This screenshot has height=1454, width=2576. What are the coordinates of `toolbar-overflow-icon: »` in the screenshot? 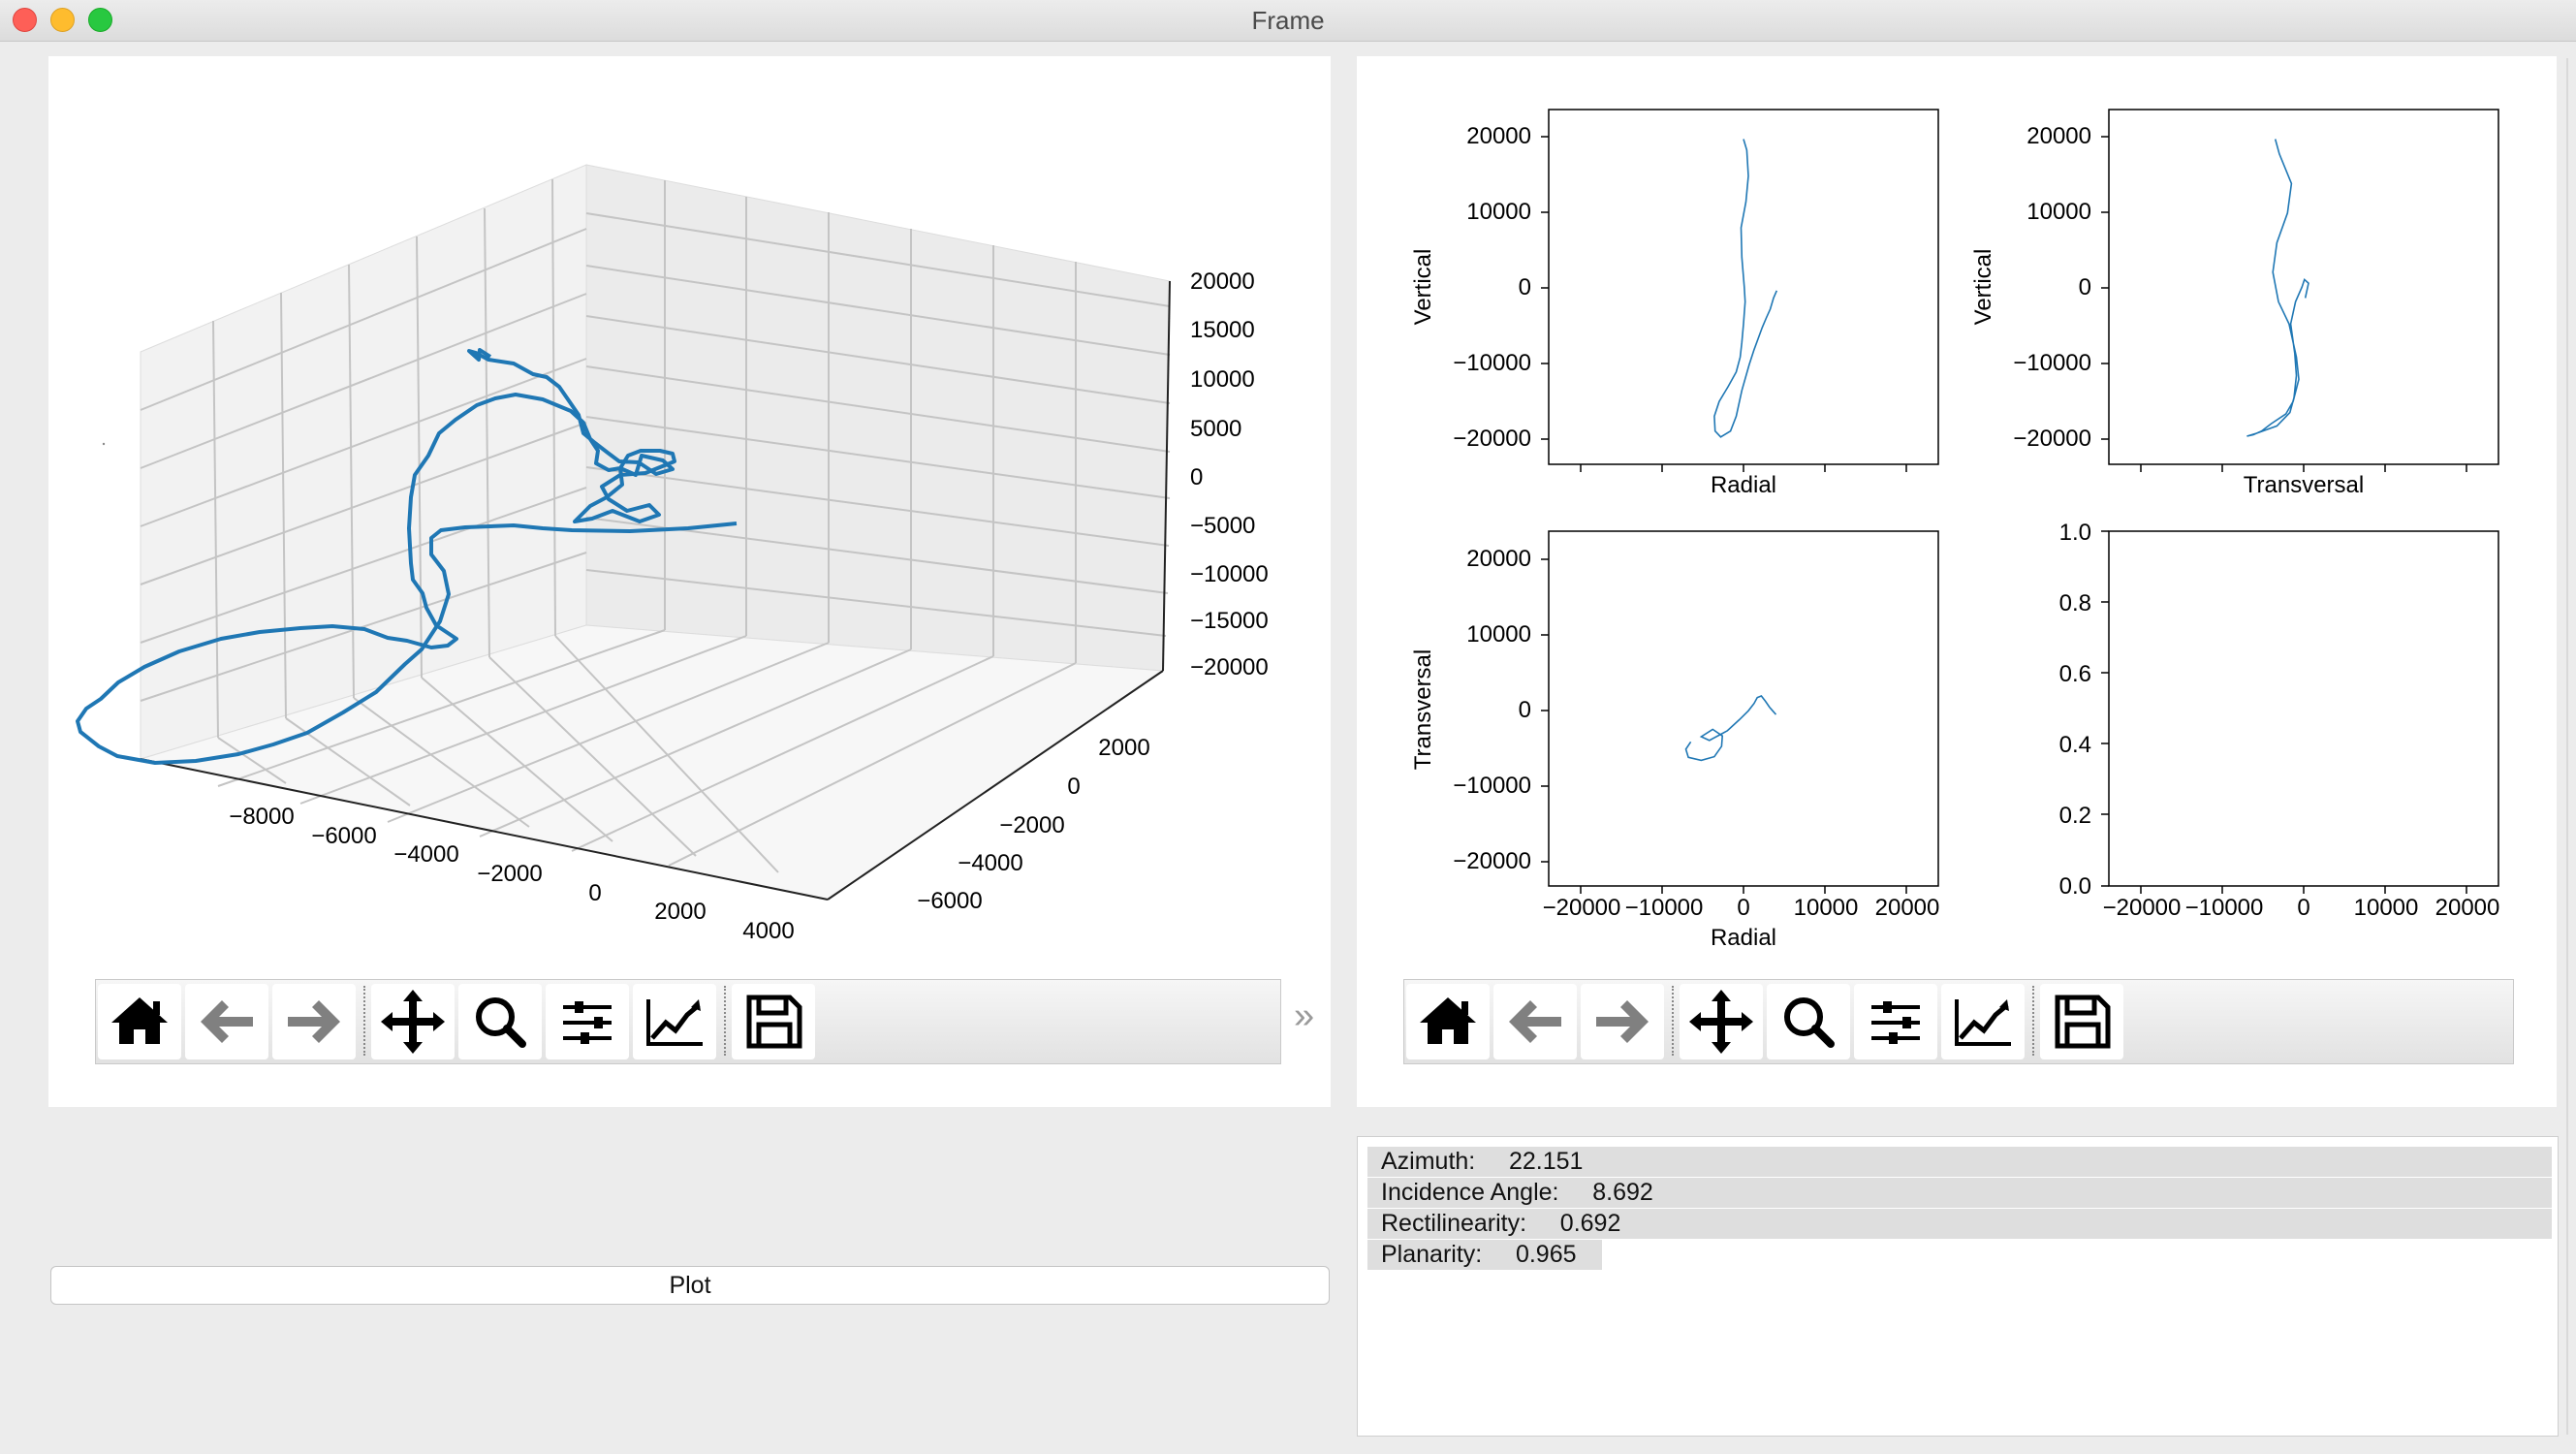 It's located at (1304, 1016).